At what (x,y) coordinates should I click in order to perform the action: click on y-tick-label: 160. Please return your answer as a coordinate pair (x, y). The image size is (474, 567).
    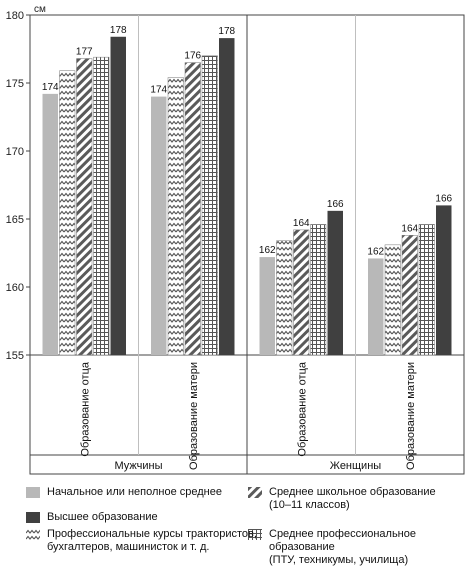
    Looking at the image, I should click on (15, 288).